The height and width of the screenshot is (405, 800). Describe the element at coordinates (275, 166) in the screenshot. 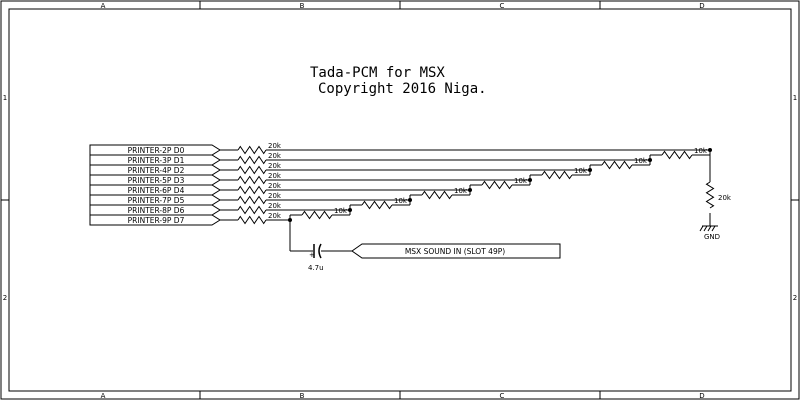

I see `input-resistor-value-2: 20k` at that location.